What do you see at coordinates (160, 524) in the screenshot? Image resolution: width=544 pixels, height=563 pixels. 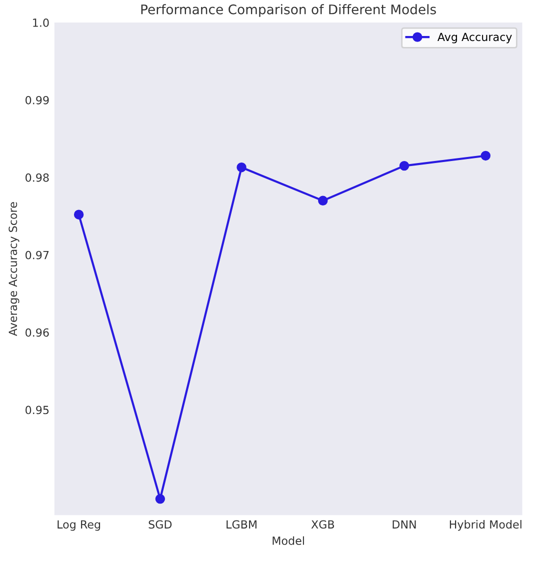 I see `x-tick-label: SGD` at bounding box center [160, 524].